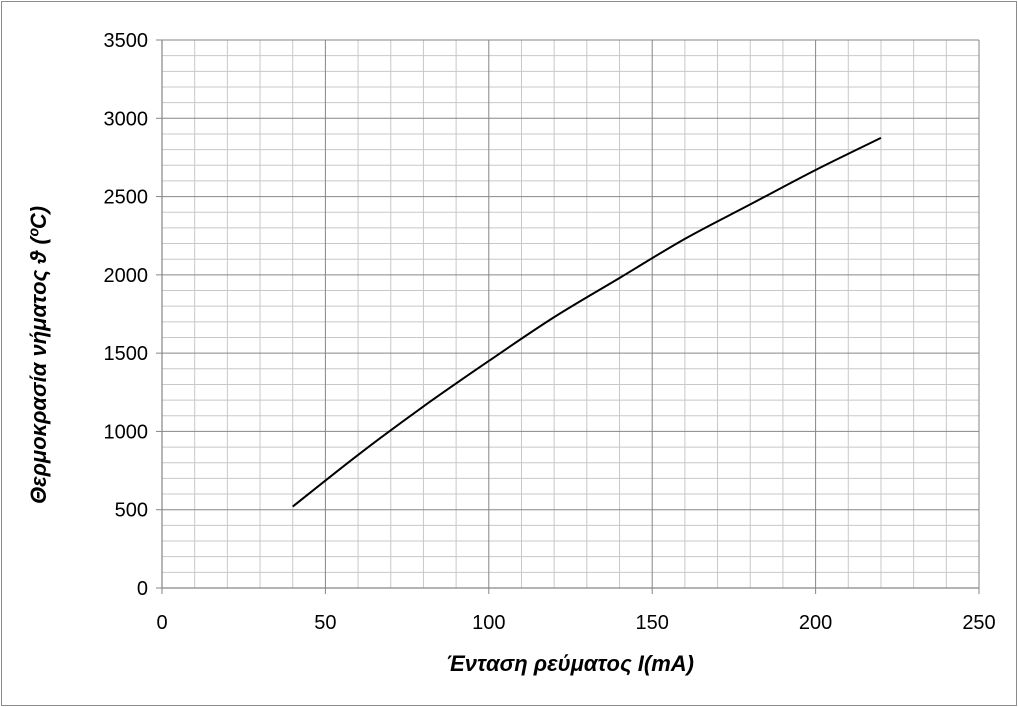  I want to click on y-tick-label: 3000, so click(126, 119).